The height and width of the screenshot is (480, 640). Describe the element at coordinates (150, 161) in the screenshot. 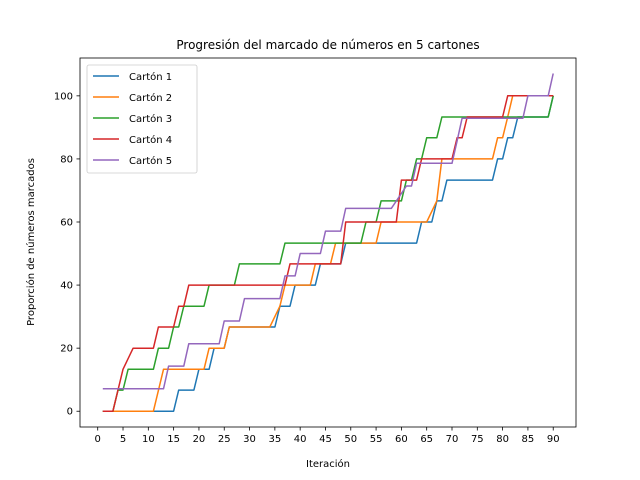

I see `legend-label-5: Cartón 5` at that location.